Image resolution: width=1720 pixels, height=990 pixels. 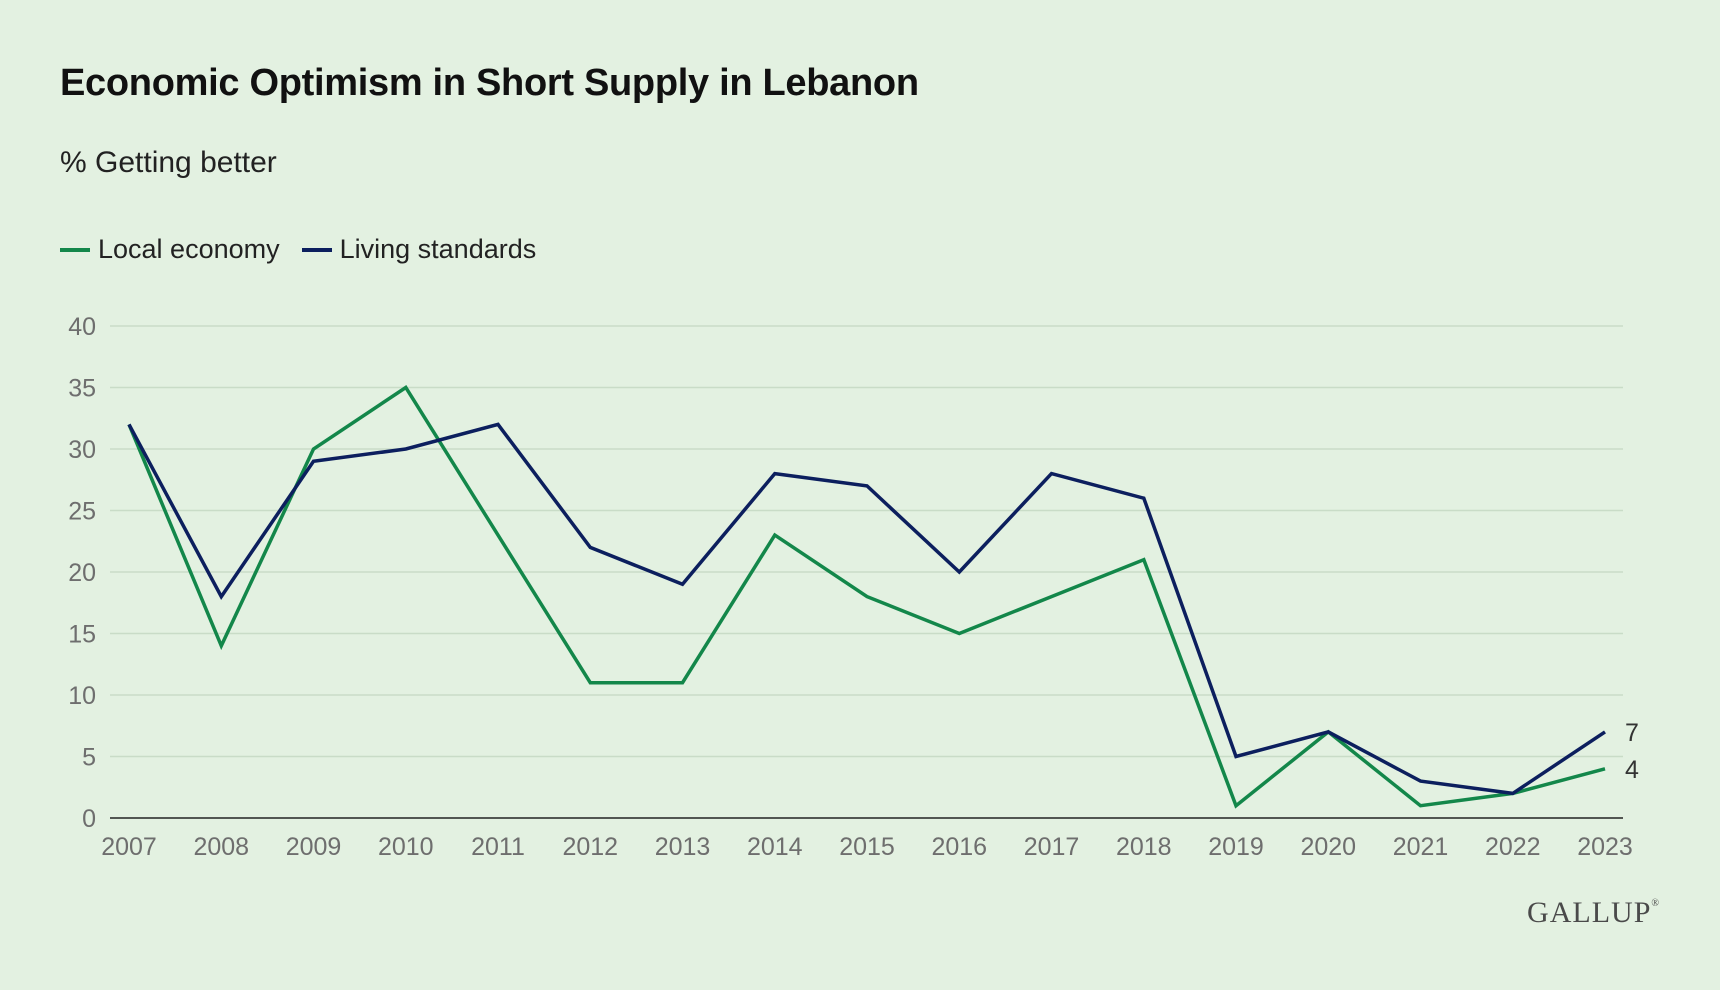 I want to click on legend-item-living-standards: Living standards, so click(x=419, y=249).